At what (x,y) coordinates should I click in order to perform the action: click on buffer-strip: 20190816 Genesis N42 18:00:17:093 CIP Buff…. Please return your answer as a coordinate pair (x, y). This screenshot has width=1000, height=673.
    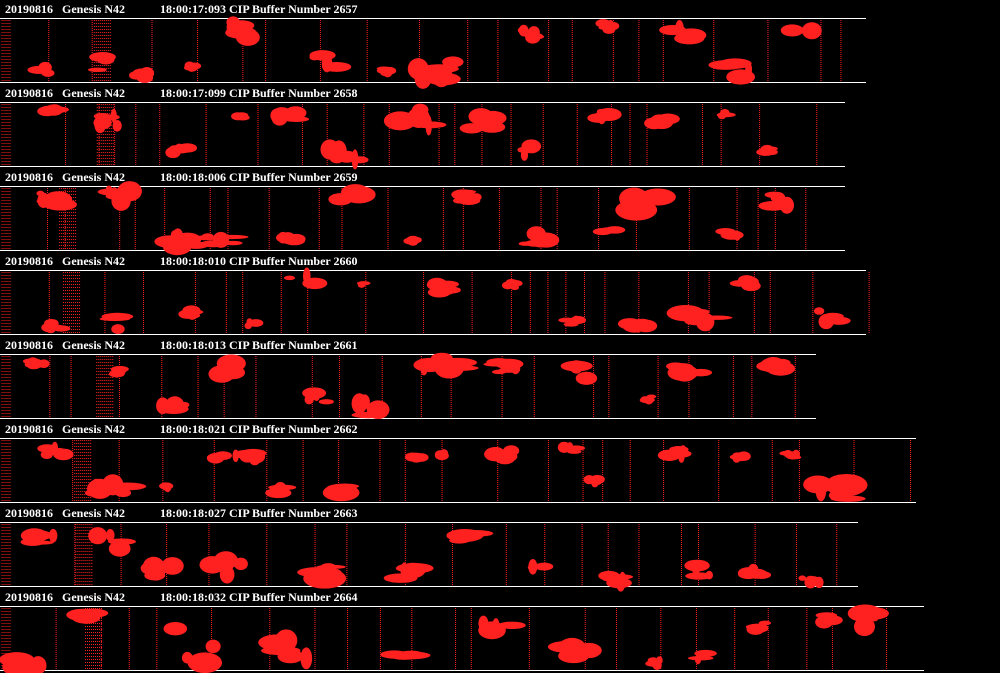
    Looking at the image, I should click on (433, 45).